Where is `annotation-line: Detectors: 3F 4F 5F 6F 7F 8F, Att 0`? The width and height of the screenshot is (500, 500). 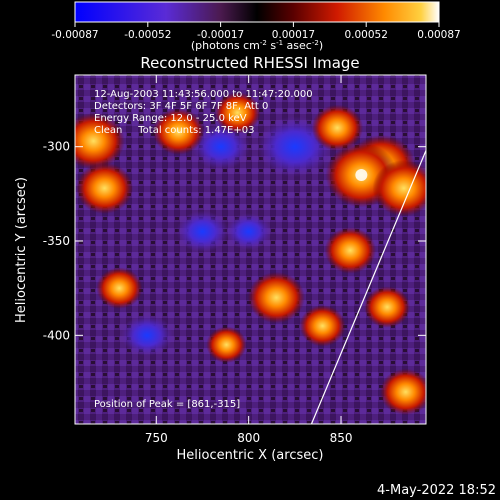 annotation-line: Detectors: 3F 4F 5F 6F 7F 8F, Att 0 is located at coordinates (181, 106).